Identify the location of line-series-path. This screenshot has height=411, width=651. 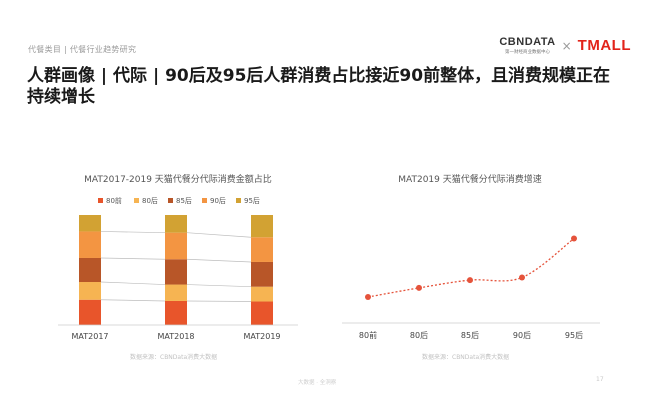
(471, 267).